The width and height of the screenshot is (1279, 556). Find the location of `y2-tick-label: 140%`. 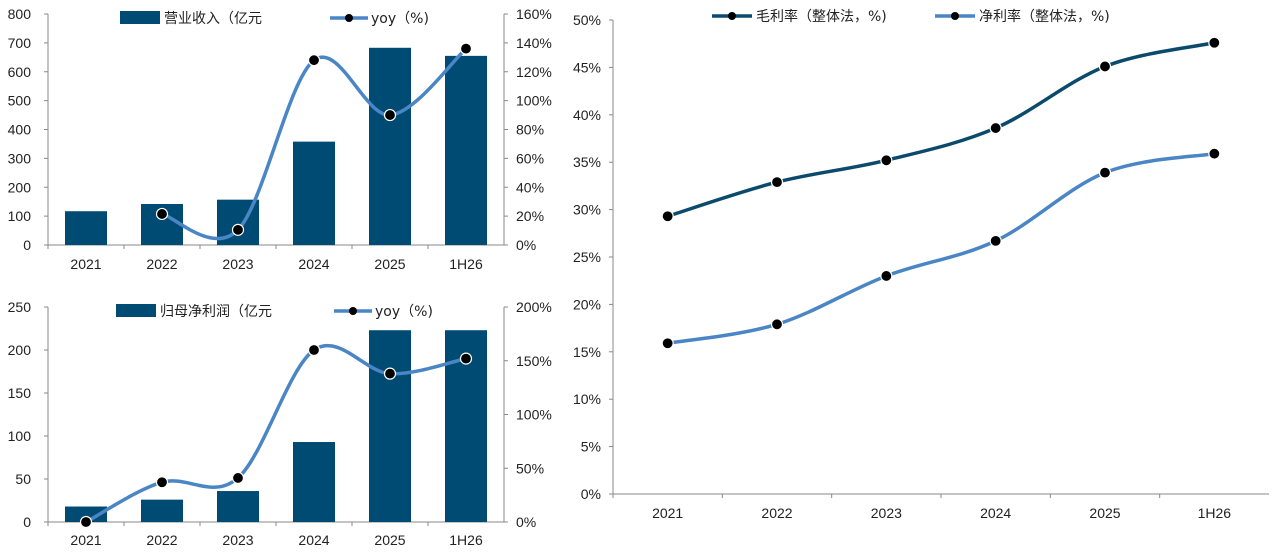

y2-tick-label: 140% is located at coordinates (534, 43).